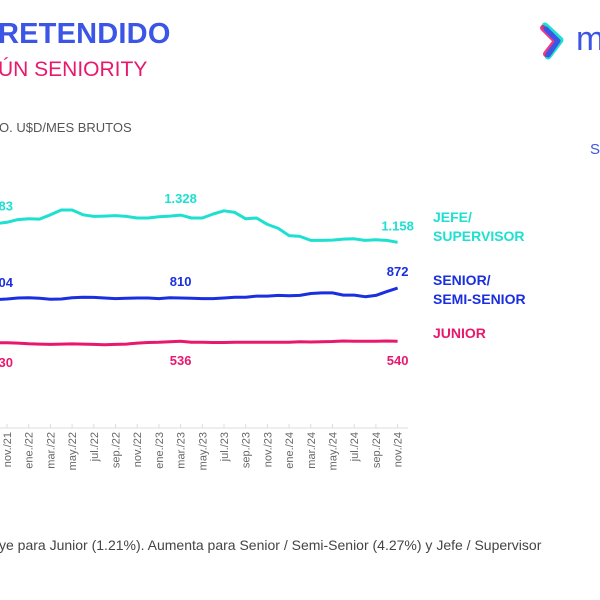 Image resolution: width=600 pixels, height=600 pixels. Describe the element at coordinates (398, 271) in the screenshot. I see `data-label: 872` at that location.